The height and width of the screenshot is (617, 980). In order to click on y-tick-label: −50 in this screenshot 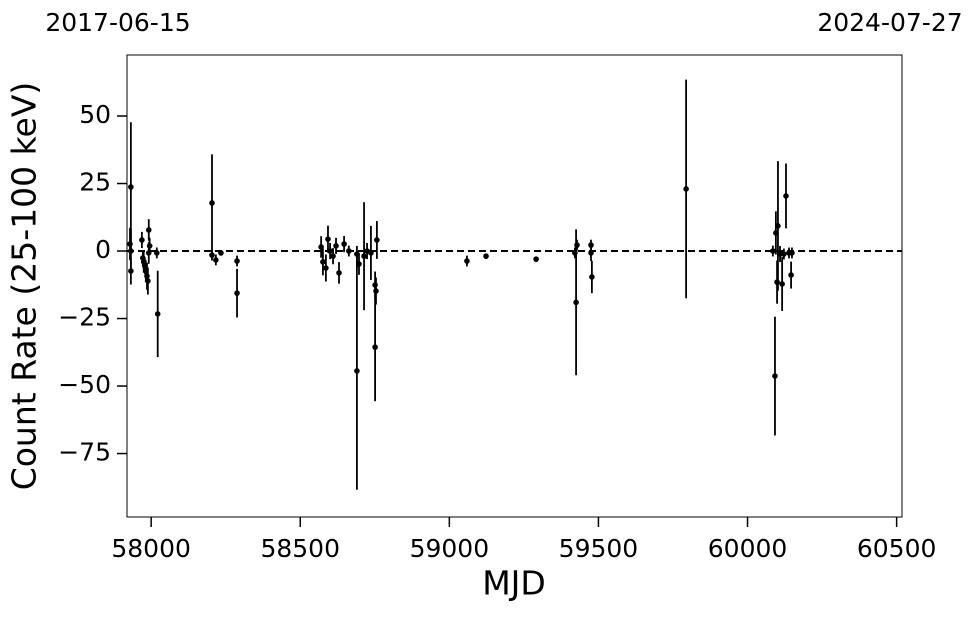, I will do `click(84, 384)`.